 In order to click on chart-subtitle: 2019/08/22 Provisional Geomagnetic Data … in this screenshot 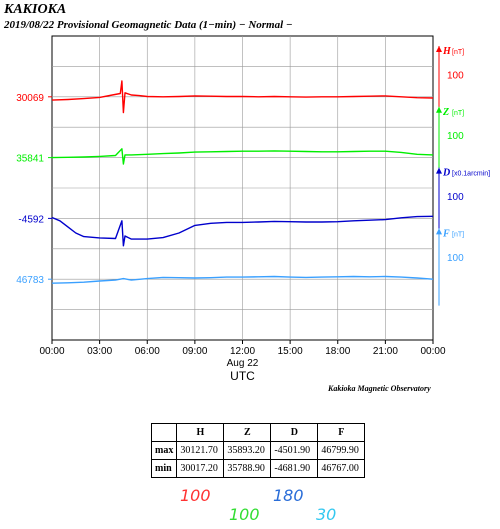, I will do `click(148, 25)`.